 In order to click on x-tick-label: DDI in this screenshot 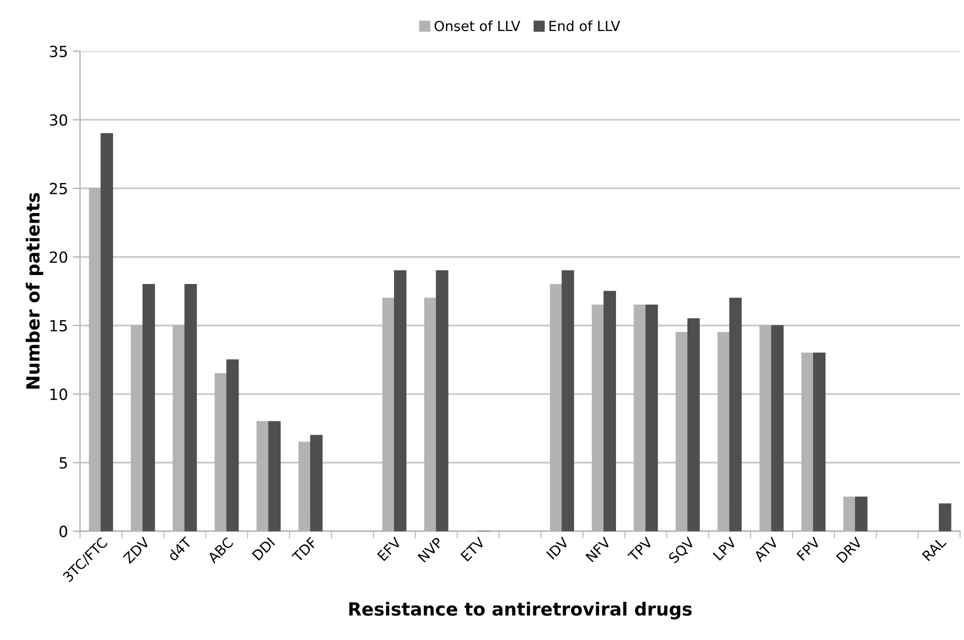, I will do `click(264, 549)`.